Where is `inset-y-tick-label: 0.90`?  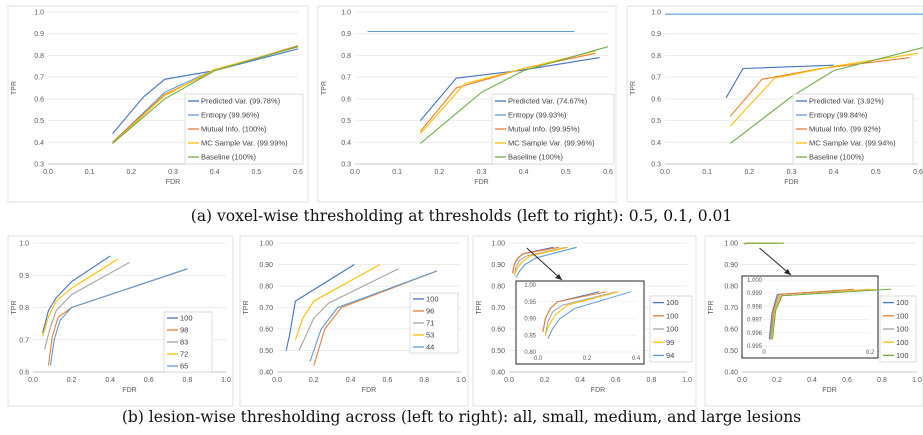
inset-y-tick-label: 0.90 is located at coordinates (530, 320).